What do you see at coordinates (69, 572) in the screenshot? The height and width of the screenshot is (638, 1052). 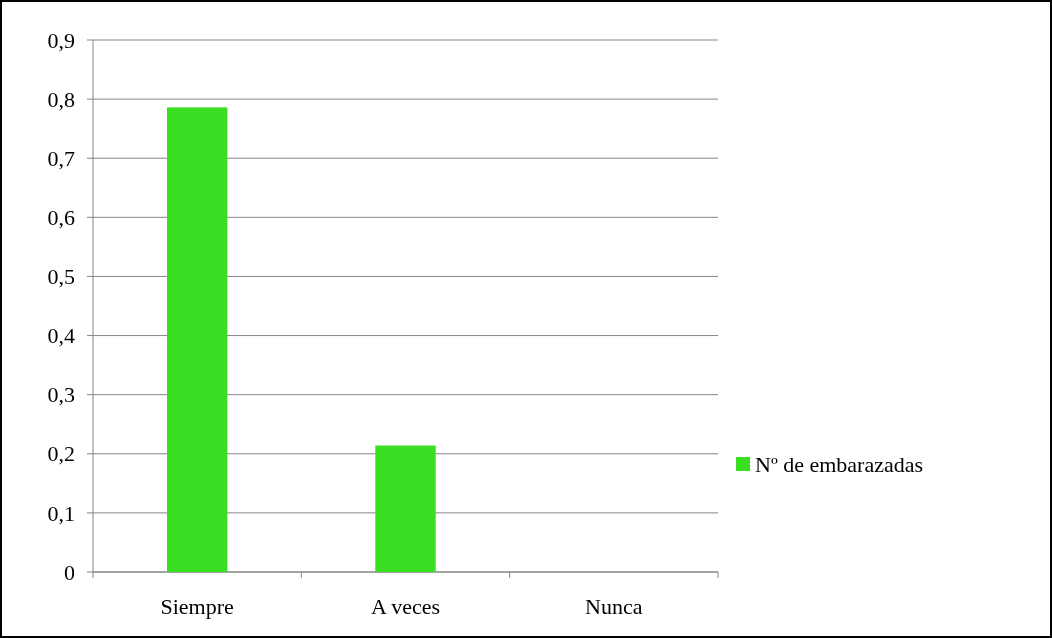 I see `y-tick-label: 0` at bounding box center [69, 572].